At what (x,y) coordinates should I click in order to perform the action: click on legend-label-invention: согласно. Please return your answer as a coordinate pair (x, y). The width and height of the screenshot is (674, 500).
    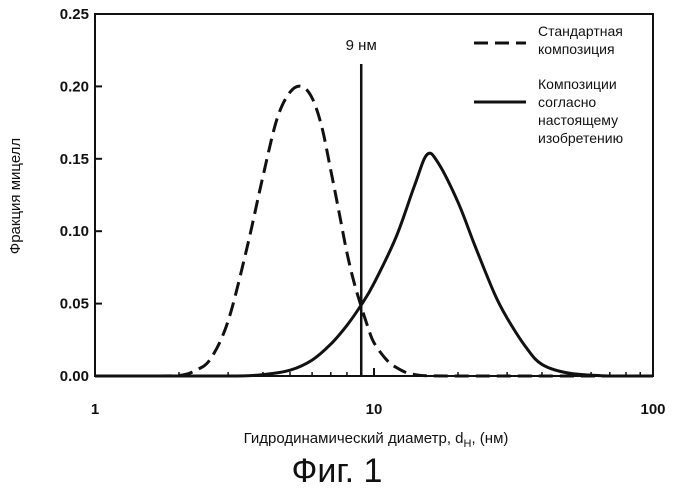
    Looking at the image, I should click on (567, 102).